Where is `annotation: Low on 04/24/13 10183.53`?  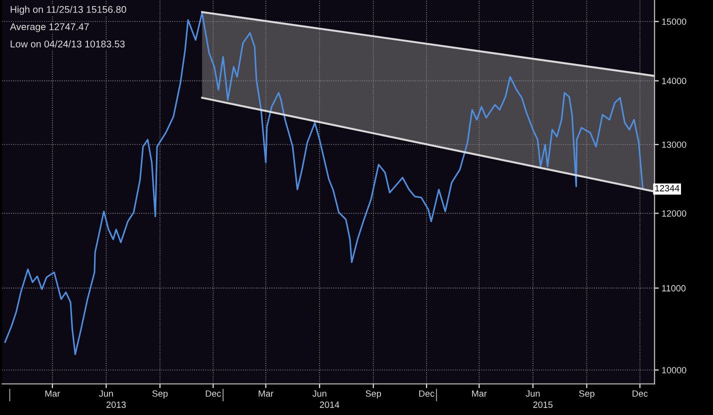
annotation: Low on 04/24/13 10183.53 is located at coordinates (67, 44).